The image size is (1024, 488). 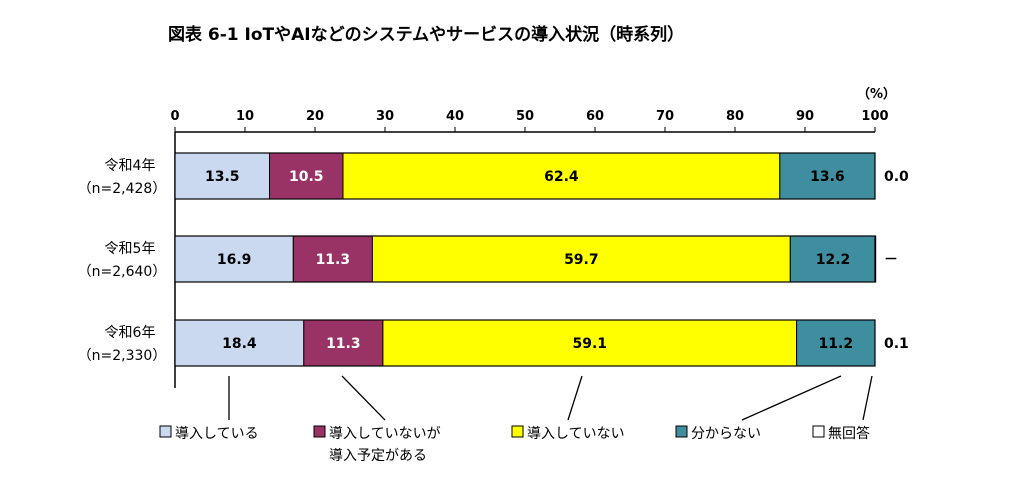 What do you see at coordinates (174, 116) in the screenshot?
I see `x-tick-label: 0` at bounding box center [174, 116].